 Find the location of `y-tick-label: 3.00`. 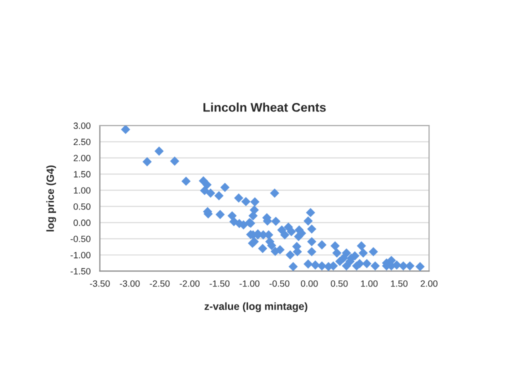

y-tick-label: 3.00 is located at coordinates (82, 125).